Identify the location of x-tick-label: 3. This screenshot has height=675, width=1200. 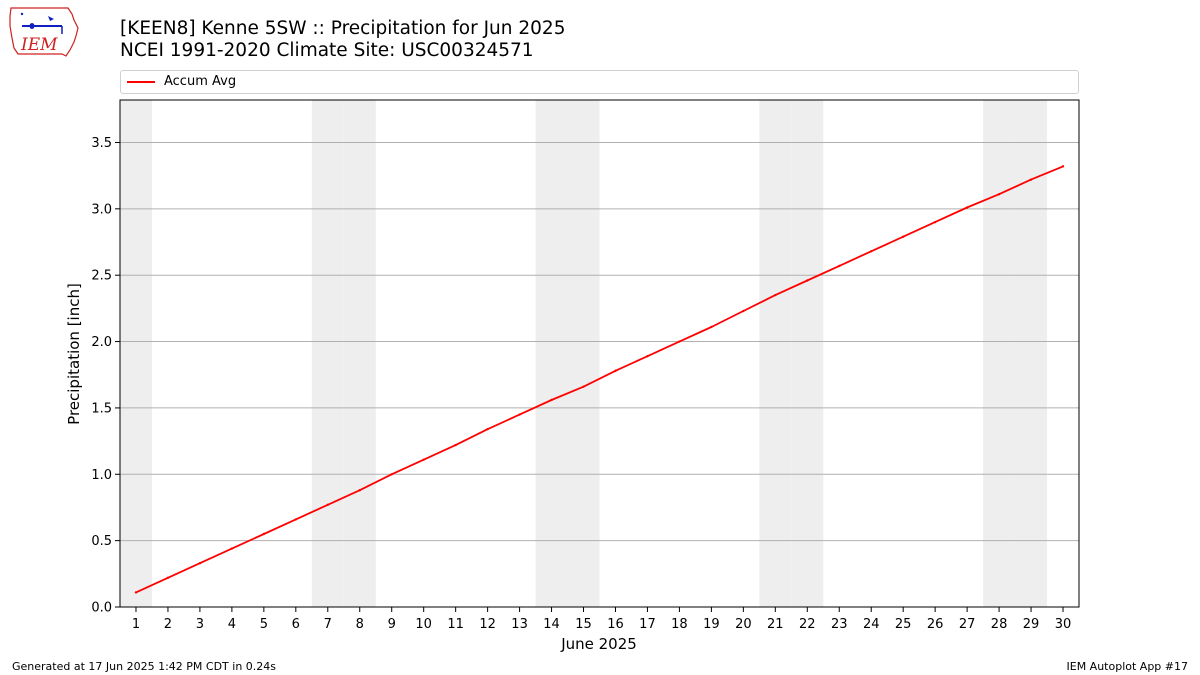
(200, 624).